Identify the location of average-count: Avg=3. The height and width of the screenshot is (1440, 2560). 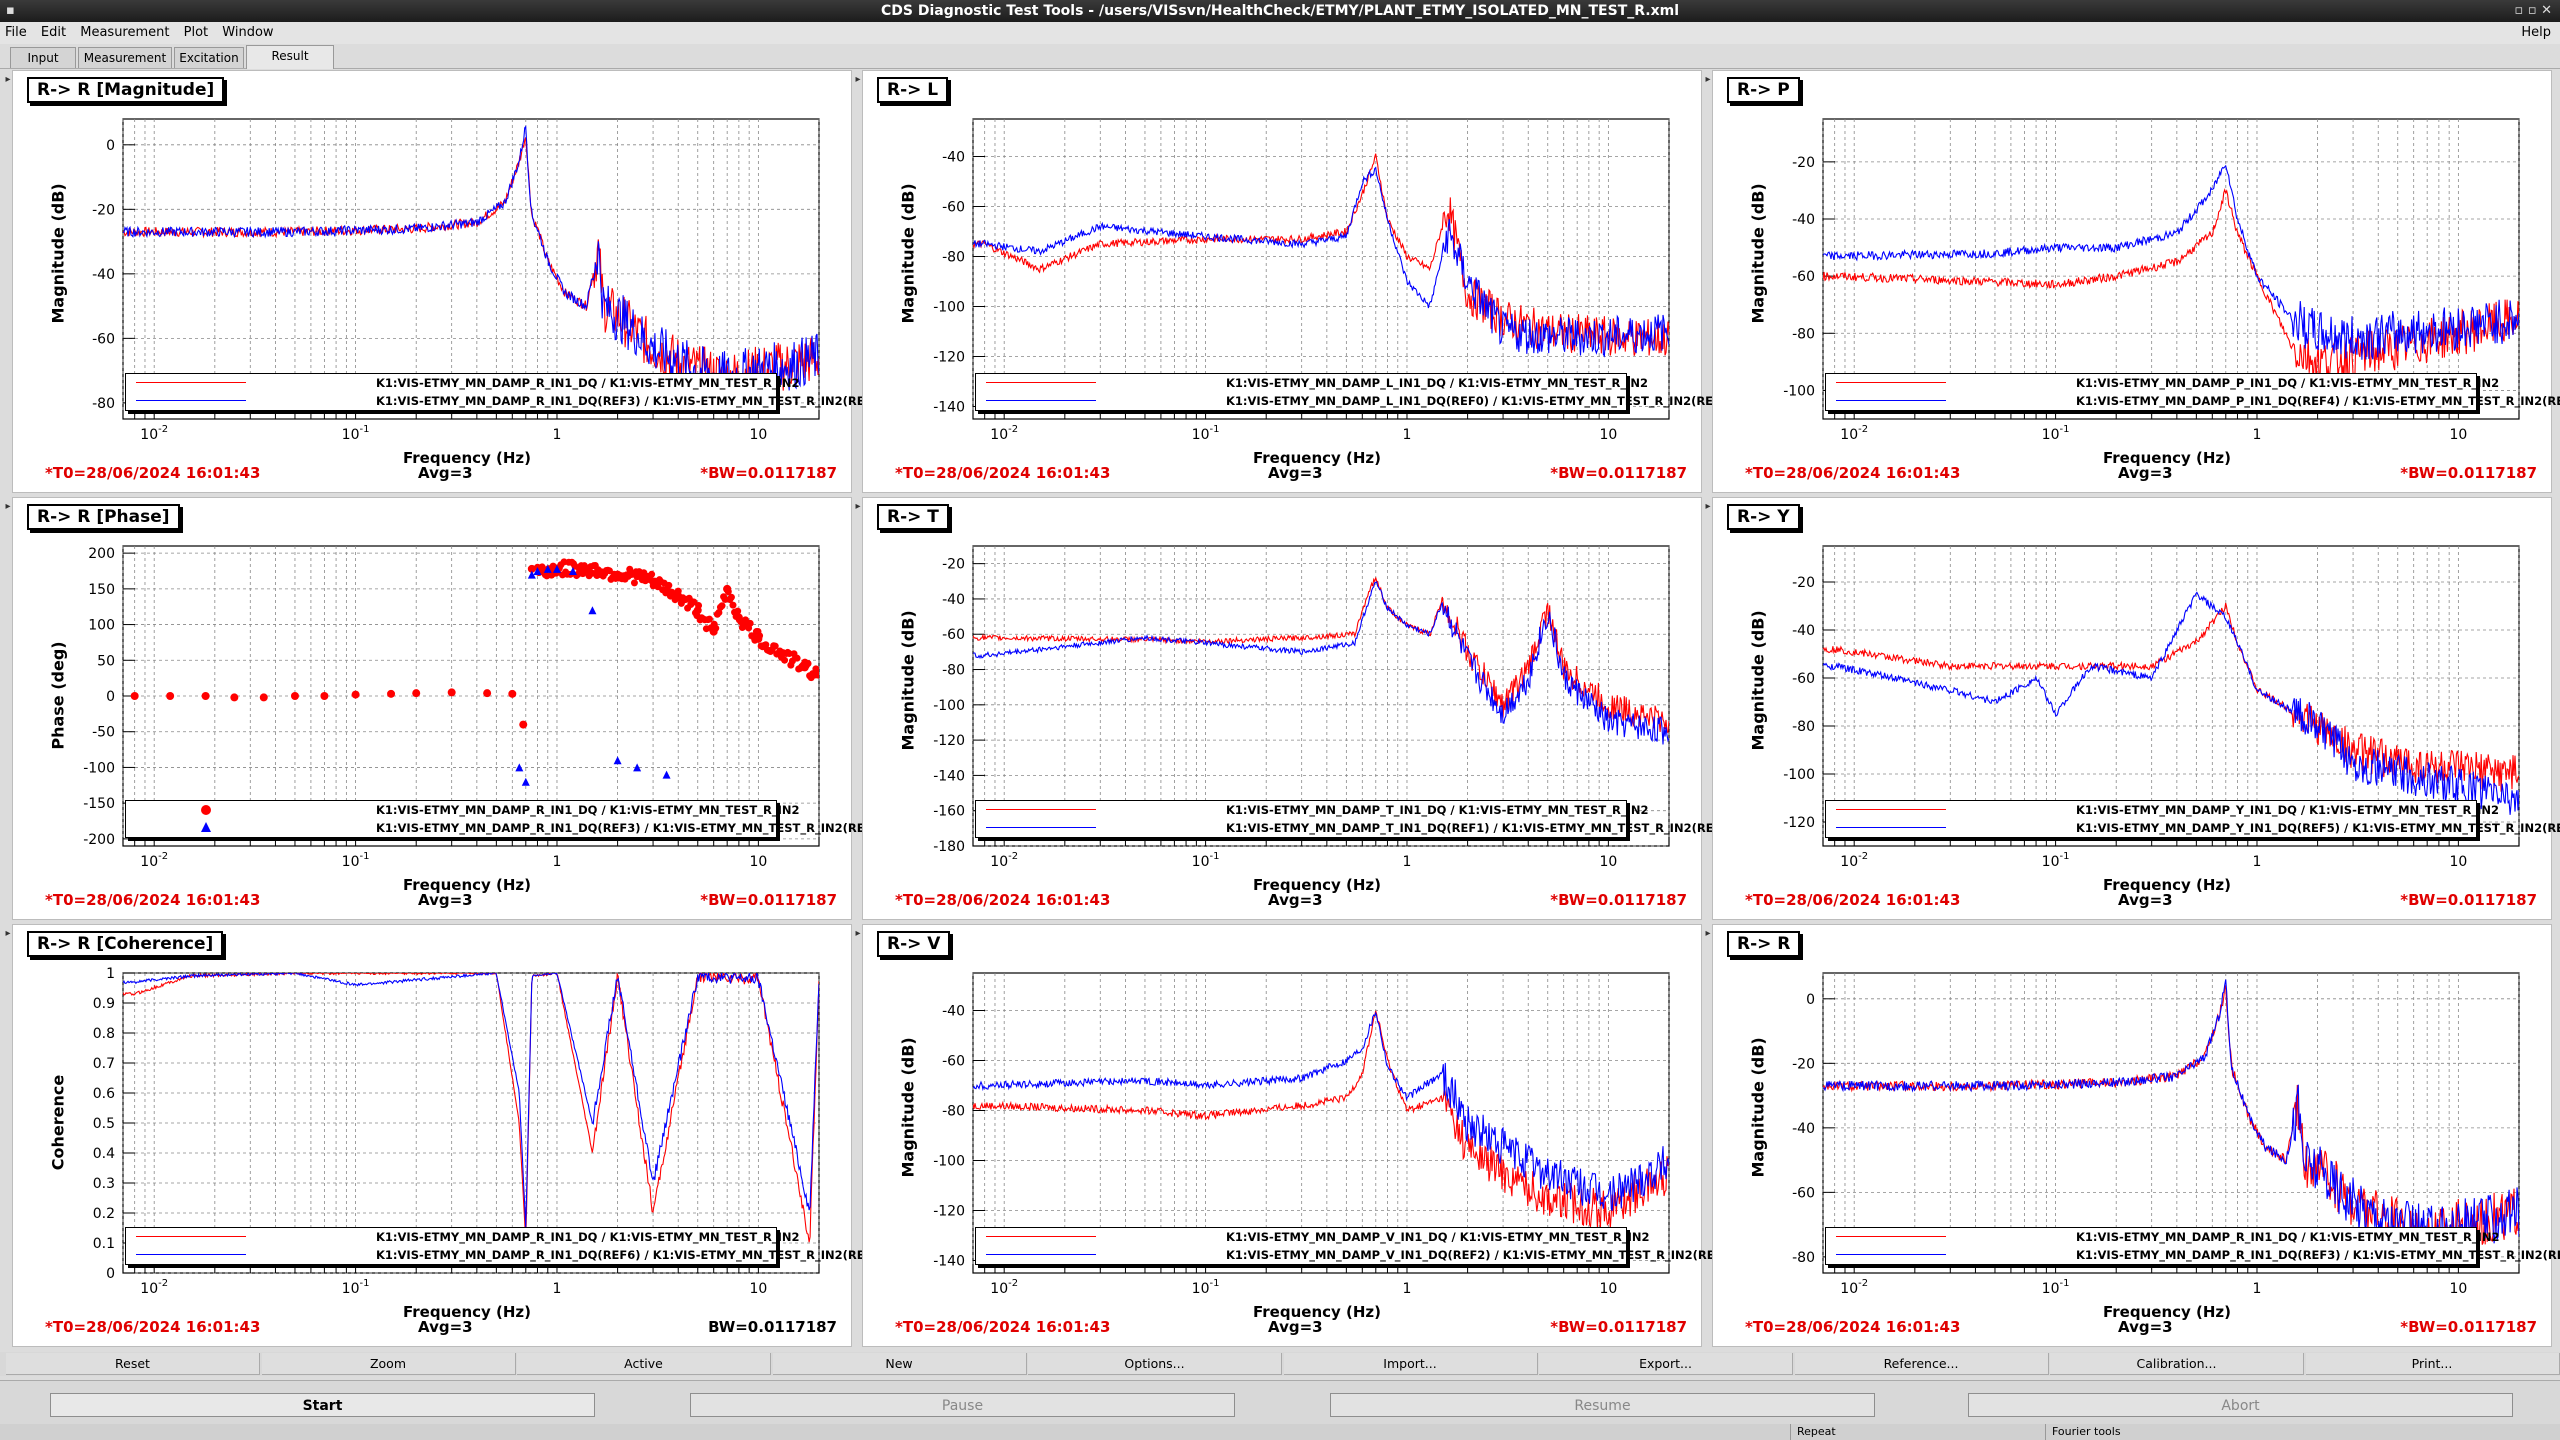
(2145, 900).